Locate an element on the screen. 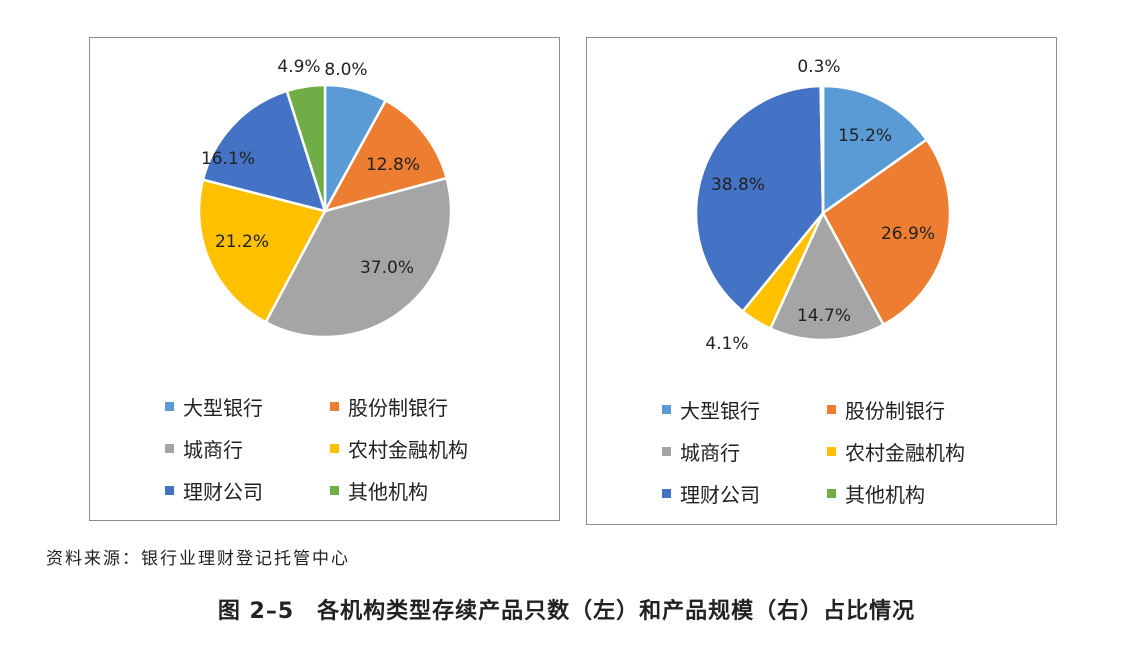 This screenshot has width=1133, height=654. pie-data-label: 14.7% is located at coordinates (824, 316).